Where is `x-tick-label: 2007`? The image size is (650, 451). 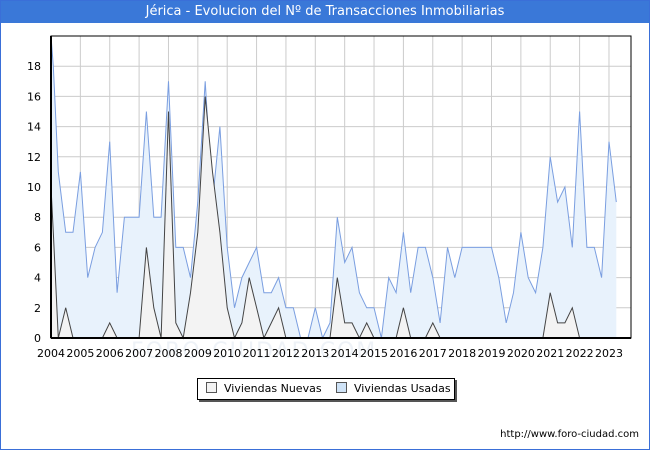
x-tick-label: 2007 is located at coordinates (139, 353).